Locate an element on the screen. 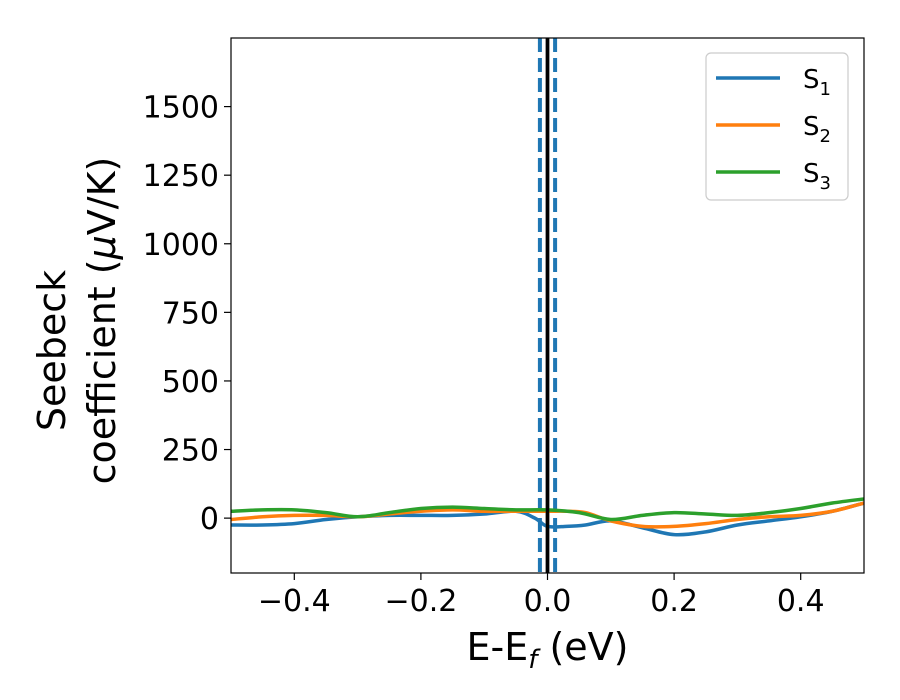 The width and height of the screenshot is (900, 700). y-tick-label: 500 is located at coordinates (190, 382).